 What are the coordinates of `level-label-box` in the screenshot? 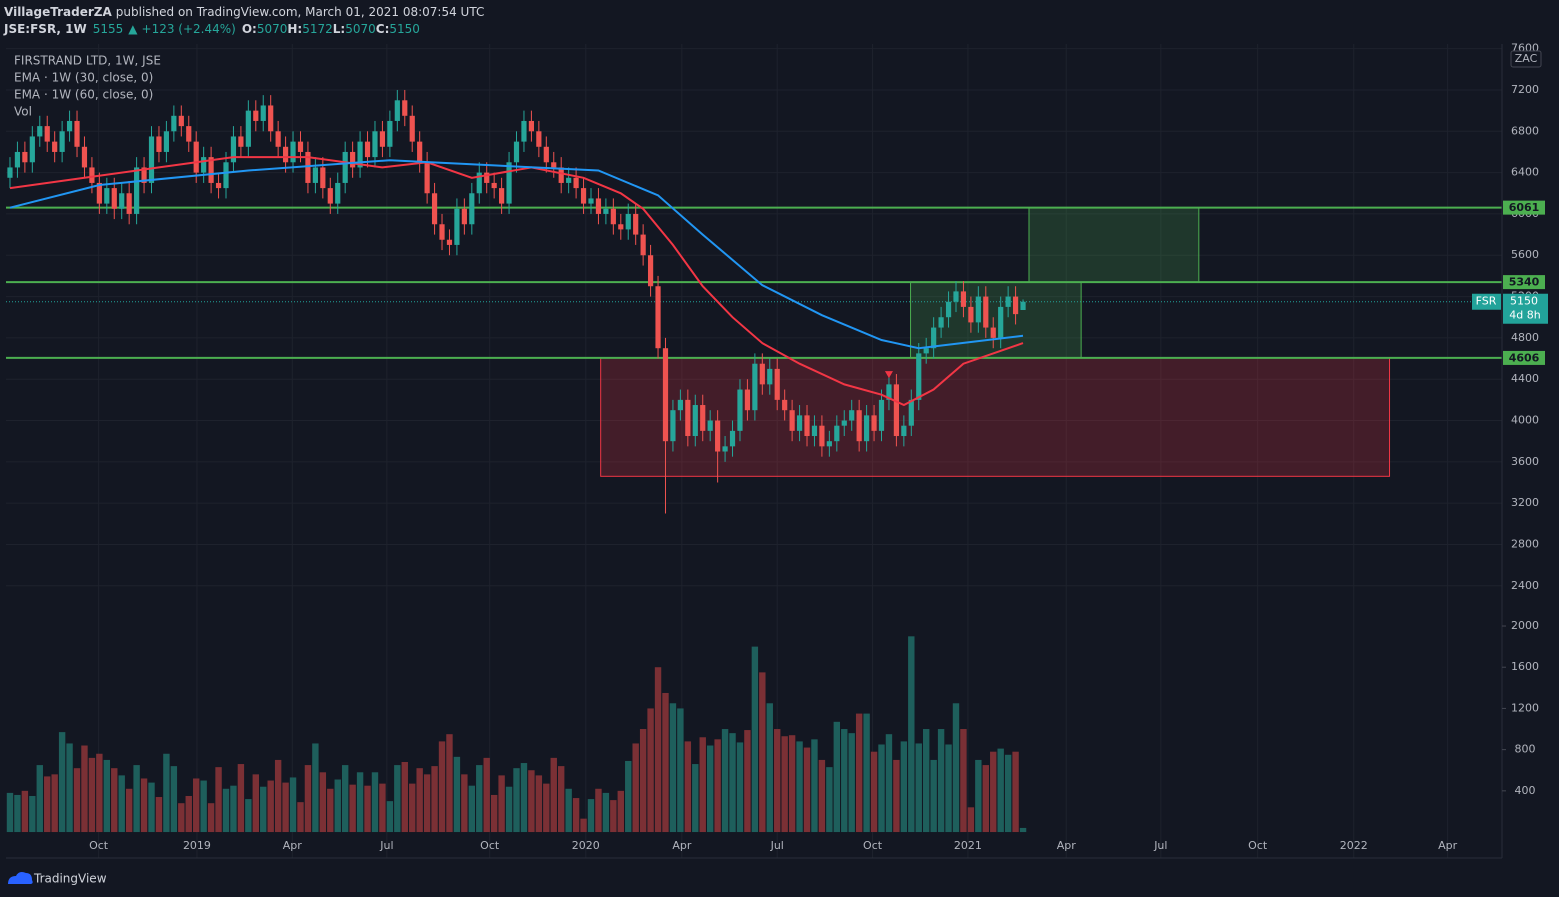 It's located at (1524, 282).